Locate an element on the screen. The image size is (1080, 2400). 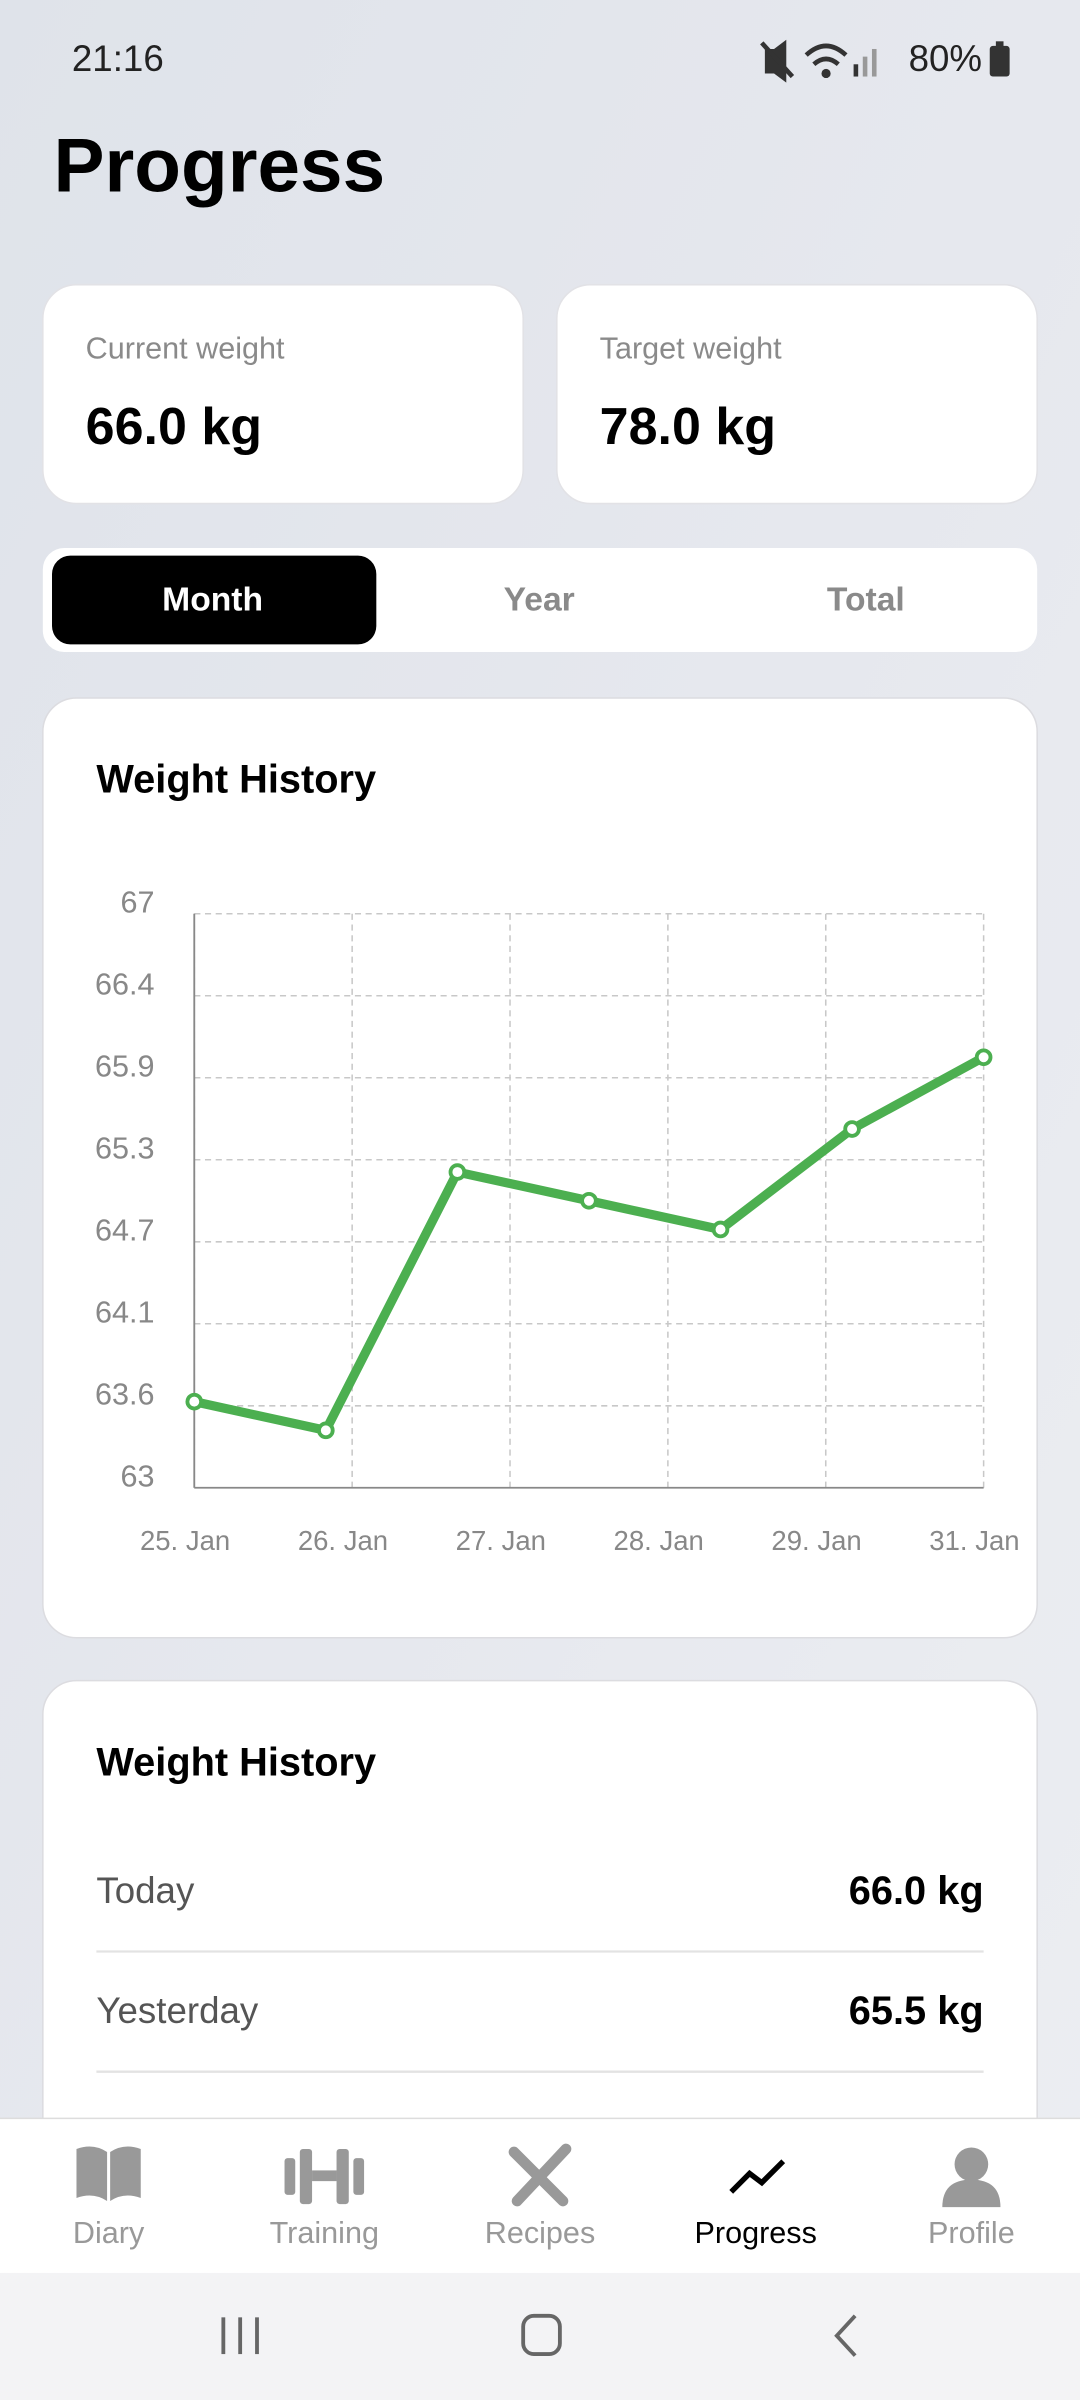
stat-label: Current weight is located at coordinates (185, 349).